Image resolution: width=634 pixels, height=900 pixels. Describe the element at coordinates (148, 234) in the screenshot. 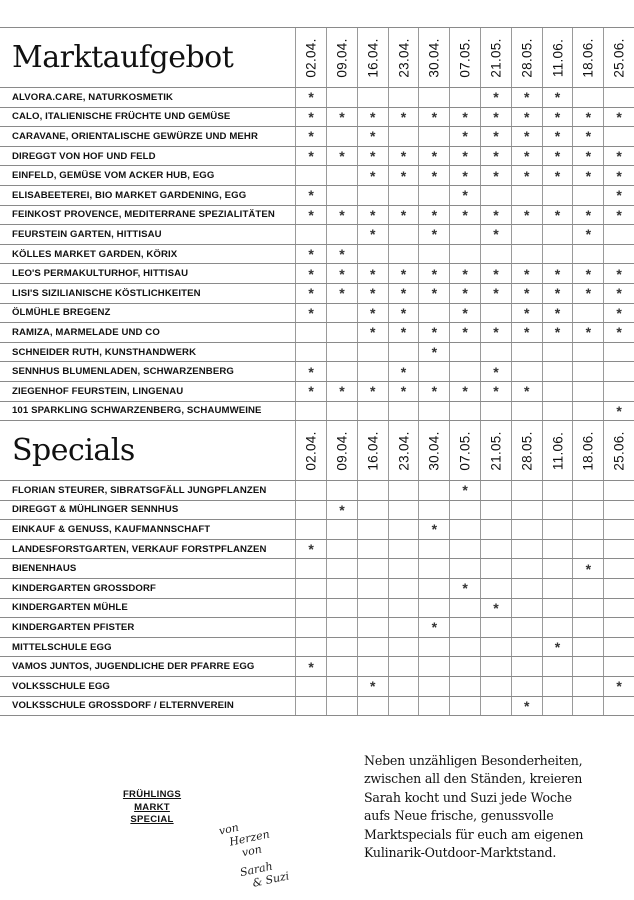

I see `vendor-name: FEURSTEIN GARTEN, HITTISAU` at that location.